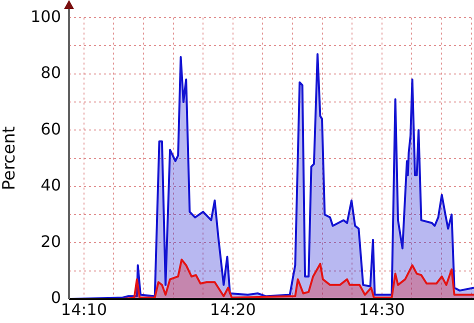  I want to click on y-tick-label: 20, so click(50, 241).